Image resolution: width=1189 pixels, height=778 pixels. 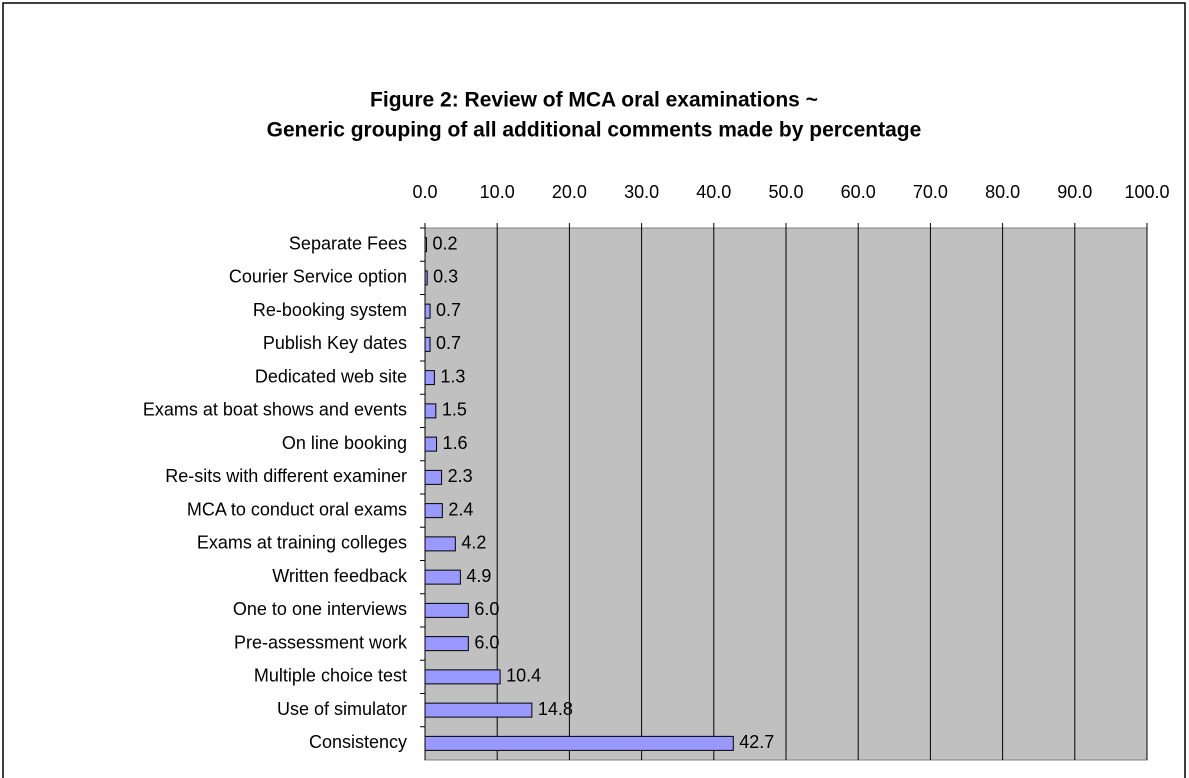 I want to click on y-tick-label: One to one interviews, so click(x=320, y=609).